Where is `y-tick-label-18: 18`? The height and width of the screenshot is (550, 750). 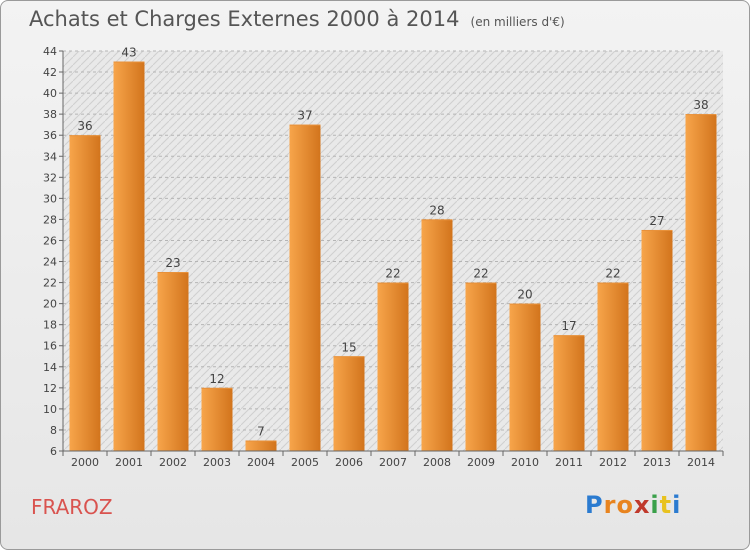 y-tick-label-18: 18 is located at coordinates (50, 325).